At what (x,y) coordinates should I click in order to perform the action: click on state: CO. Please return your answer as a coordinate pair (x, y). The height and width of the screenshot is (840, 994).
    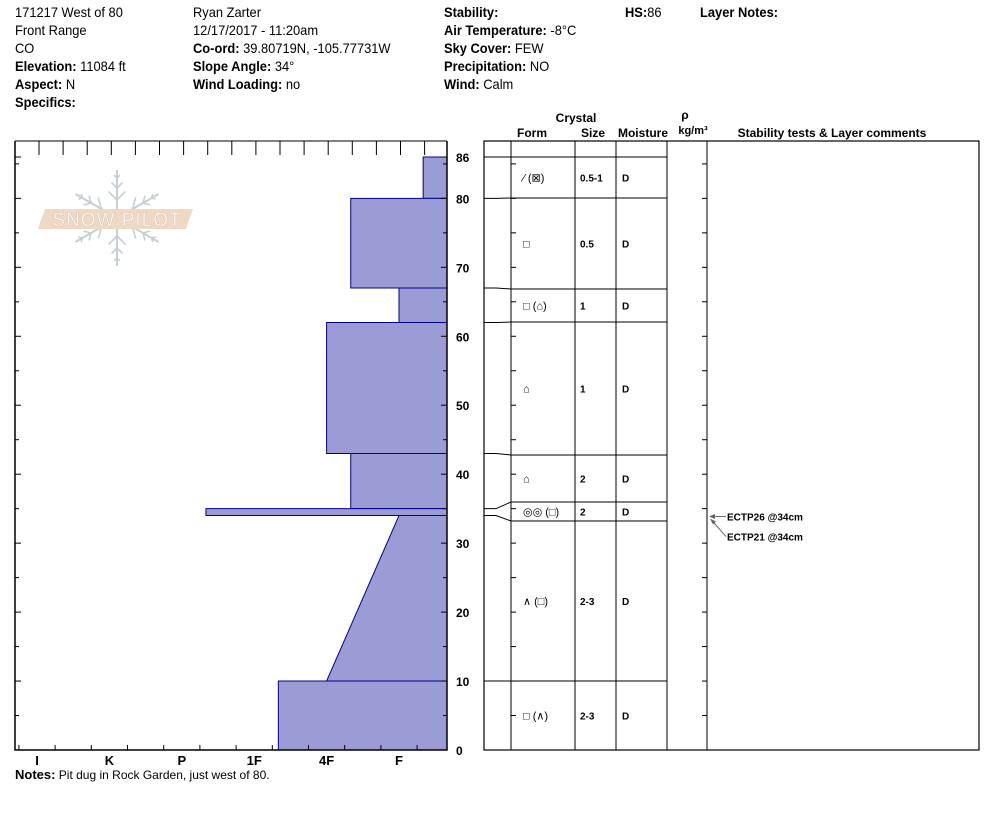
    Looking at the image, I should click on (25, 48).